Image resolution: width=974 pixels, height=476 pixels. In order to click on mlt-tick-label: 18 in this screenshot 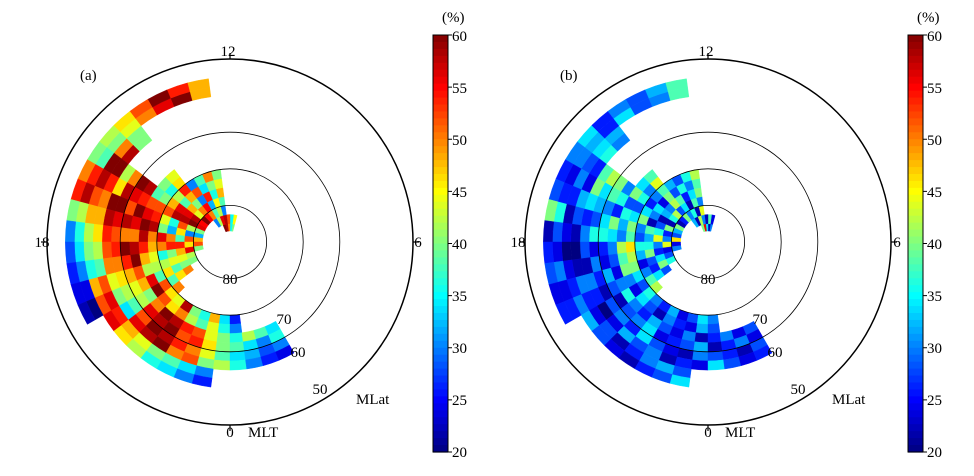, I will do `click(42, 243)`.